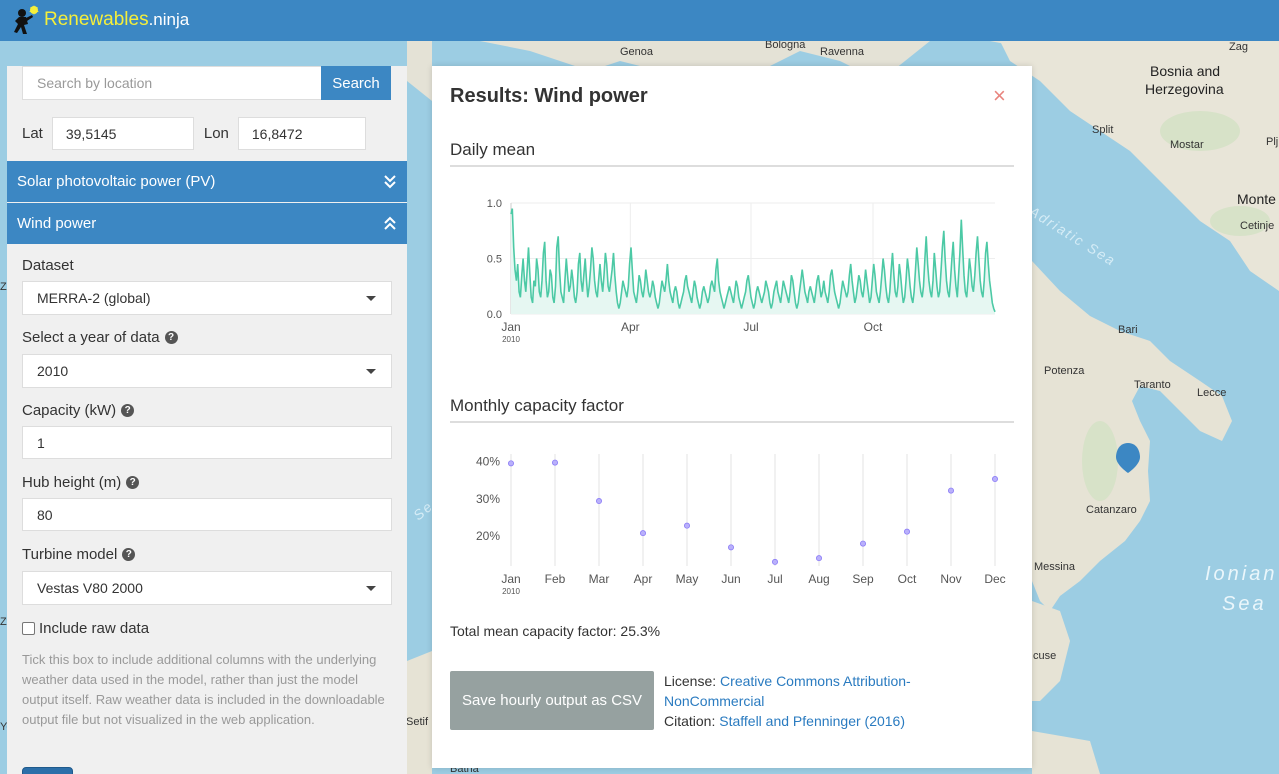  What do you see at coordinates (812, 721) in the screenshot?
I see `citation-link: Staffell and Pfenninger (2016)` at bounding box center [812, 721].